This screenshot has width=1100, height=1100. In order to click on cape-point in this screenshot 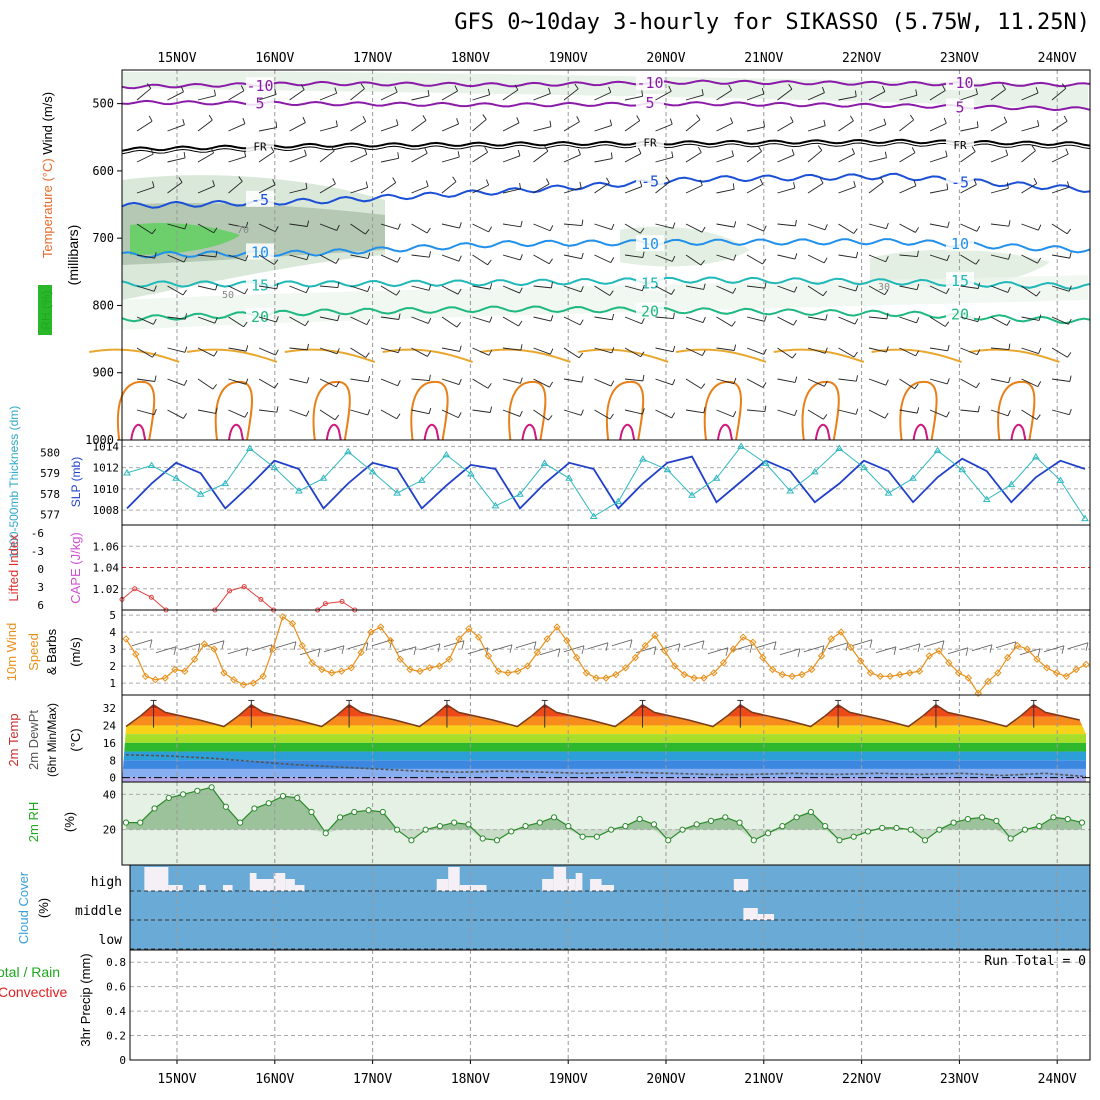, I will do `click(151, 597)`.